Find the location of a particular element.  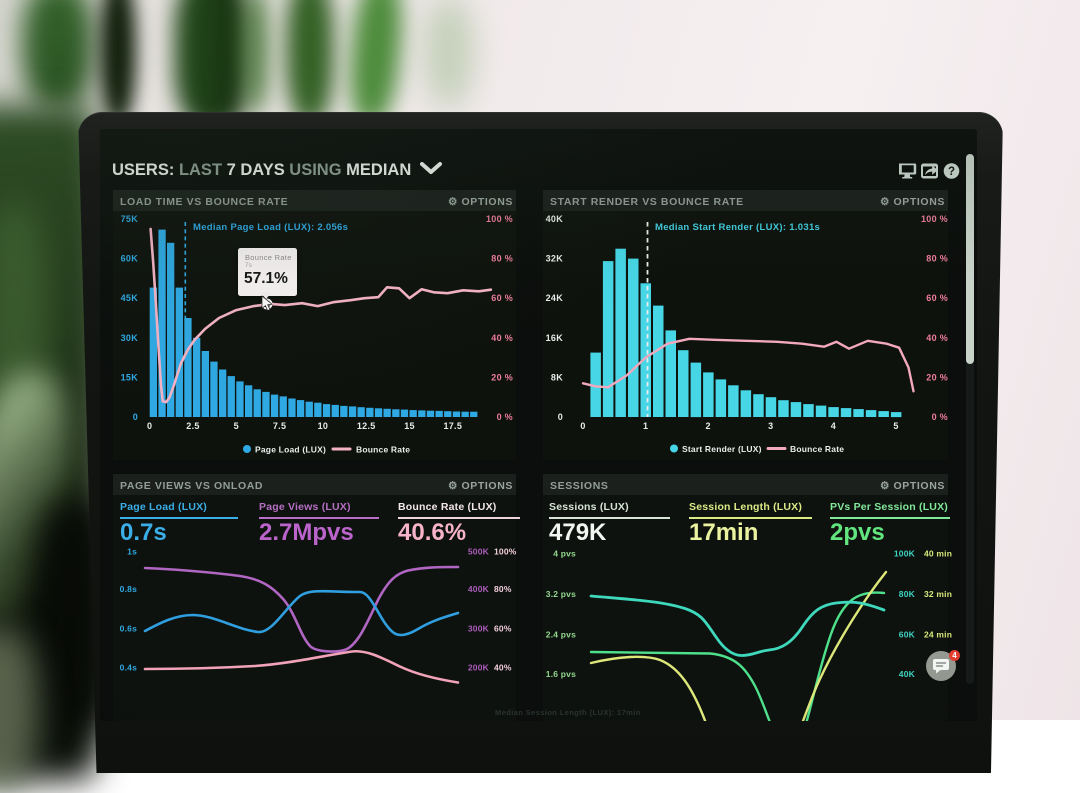

svg-text: 200K is located at coordinates (479, 668).